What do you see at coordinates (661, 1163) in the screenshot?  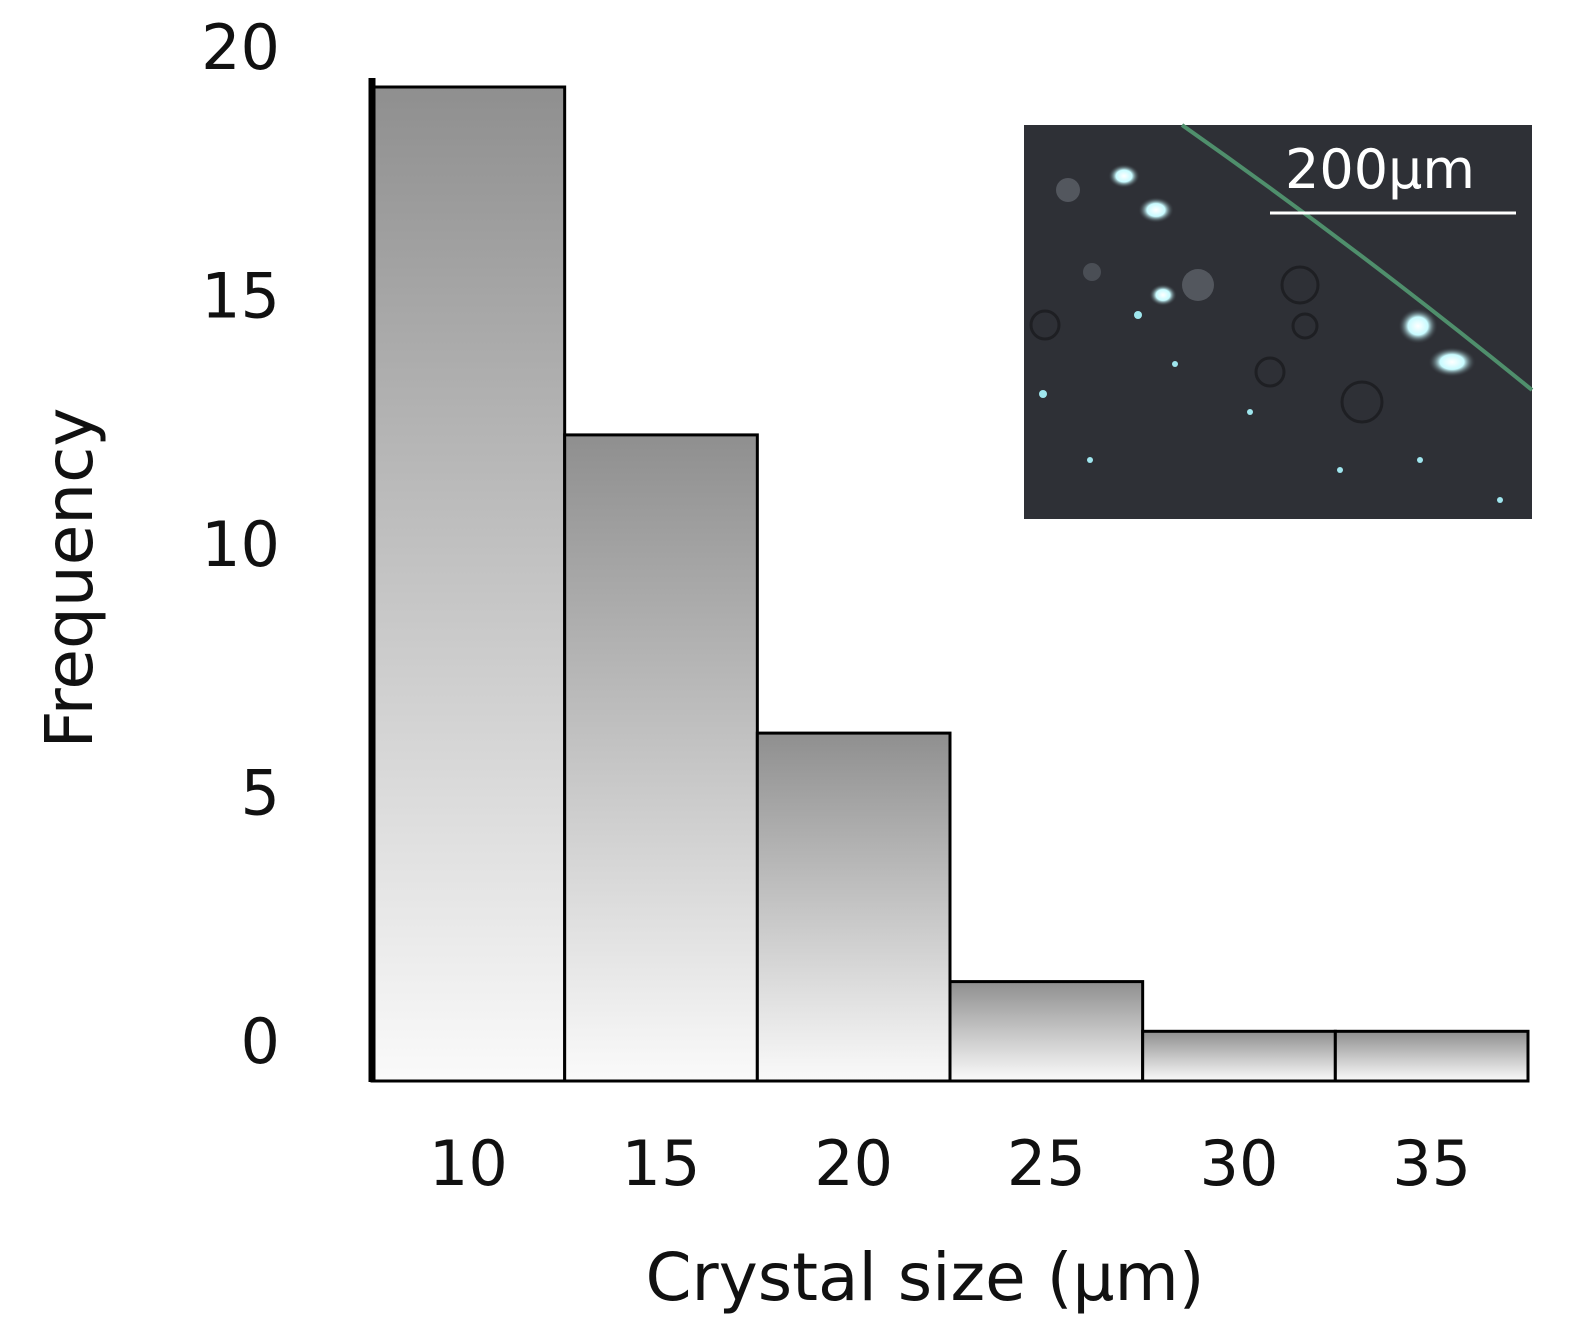 I see `x-tick-label: 15` at bounding box center [661, 1163].